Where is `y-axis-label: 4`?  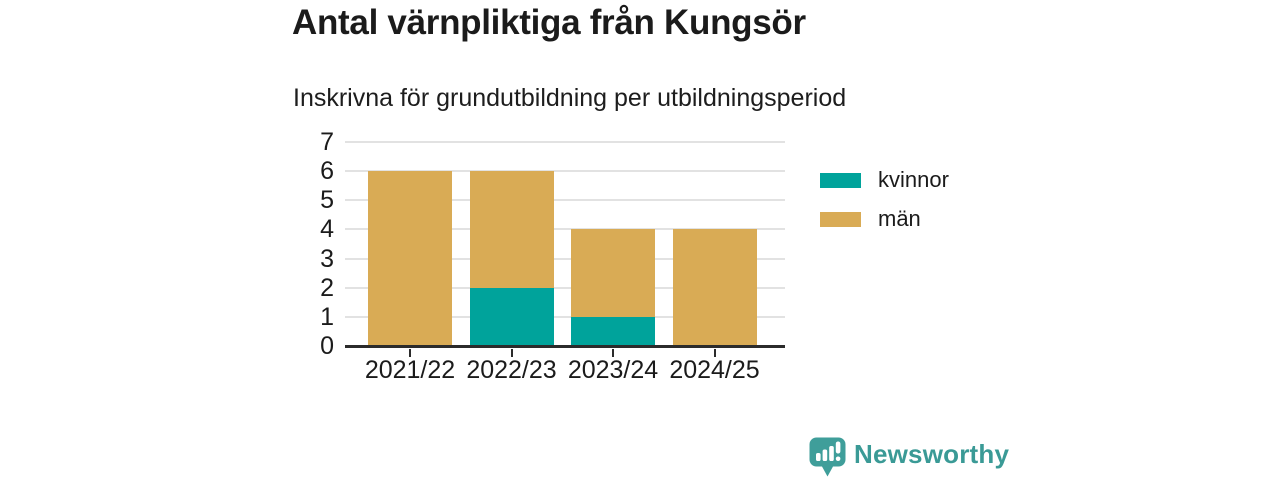 y-axis-label: 4 is located at coordinates (327, 229).